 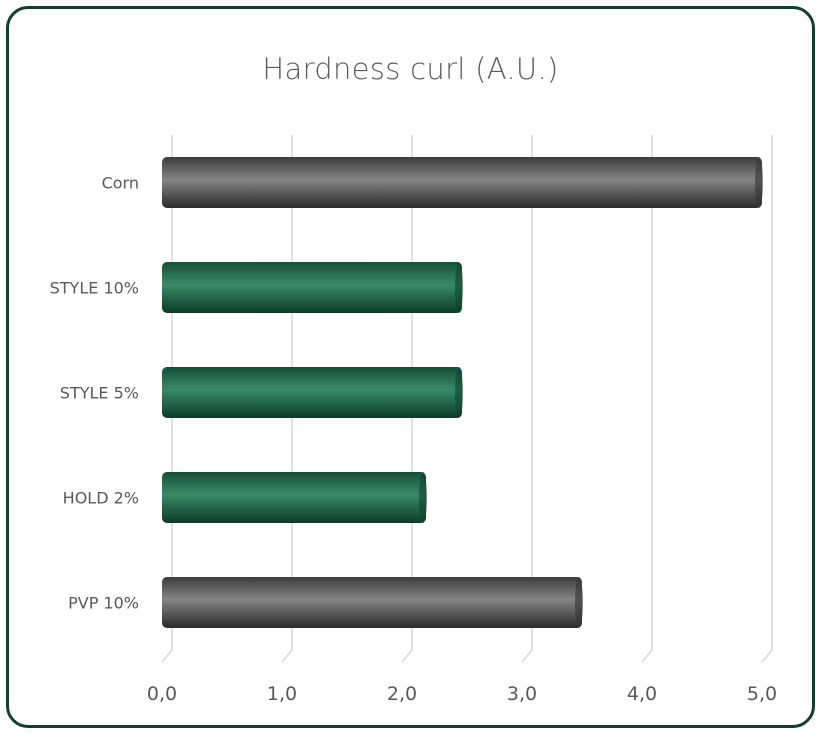 I want to click on category-label: HOLD 2%, so click(x=101, y=498).